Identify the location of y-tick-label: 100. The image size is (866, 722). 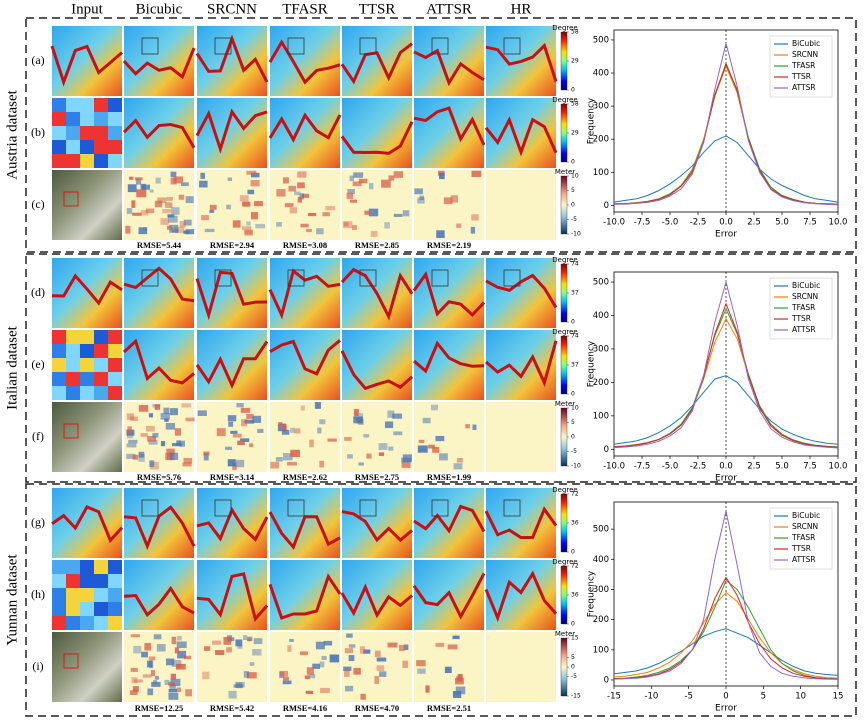
(601, 416).